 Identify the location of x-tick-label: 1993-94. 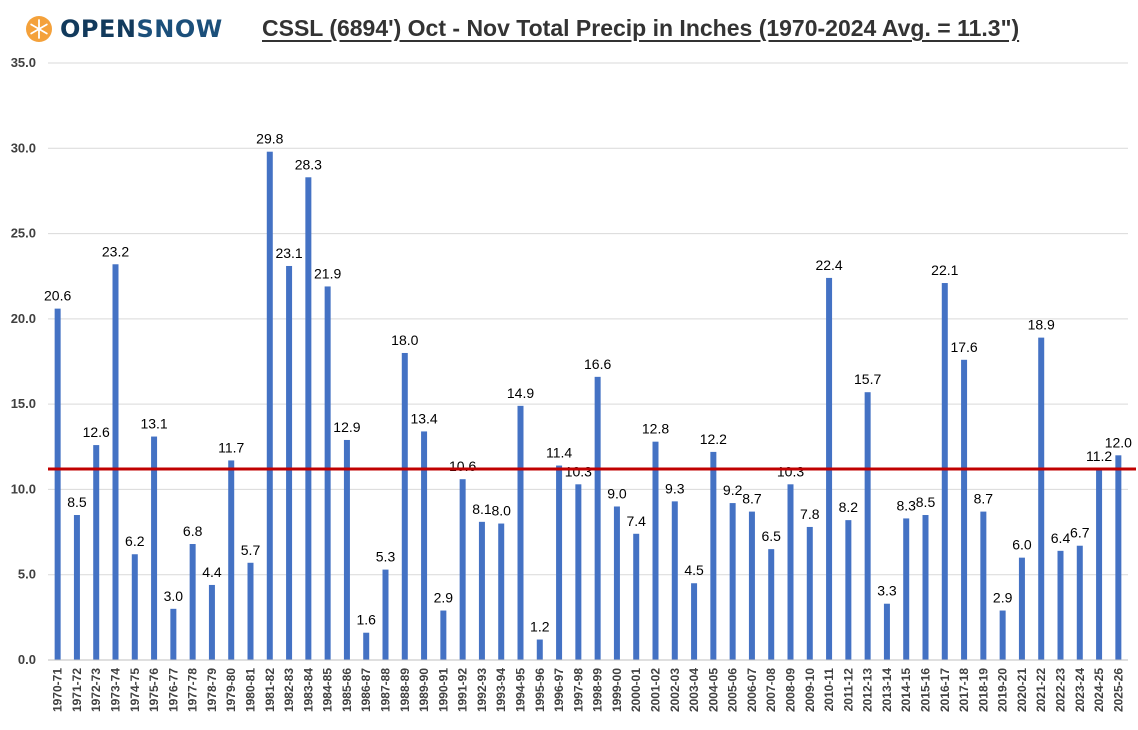
(501, 690).